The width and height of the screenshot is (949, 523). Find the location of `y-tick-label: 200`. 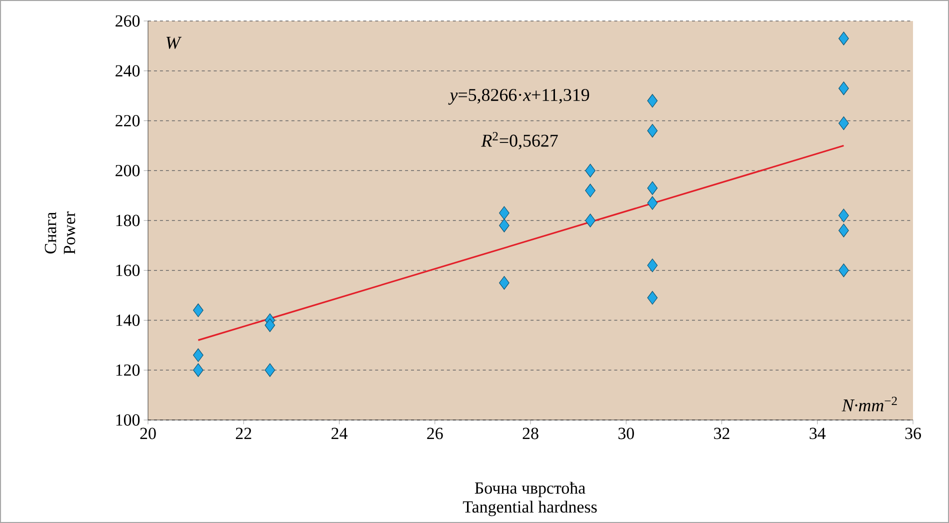

y-tick-label: 200 is located at coordinates (128, 170).